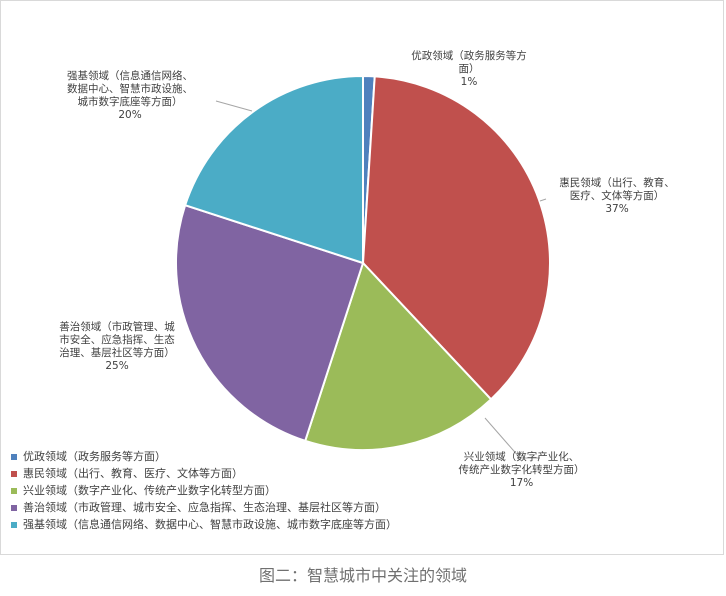  What do you see at coordinates (94, 456) in the screenshot?
I see `legend-label: 优政领域（政务服务等方面）` at bounding box center [94, 456].